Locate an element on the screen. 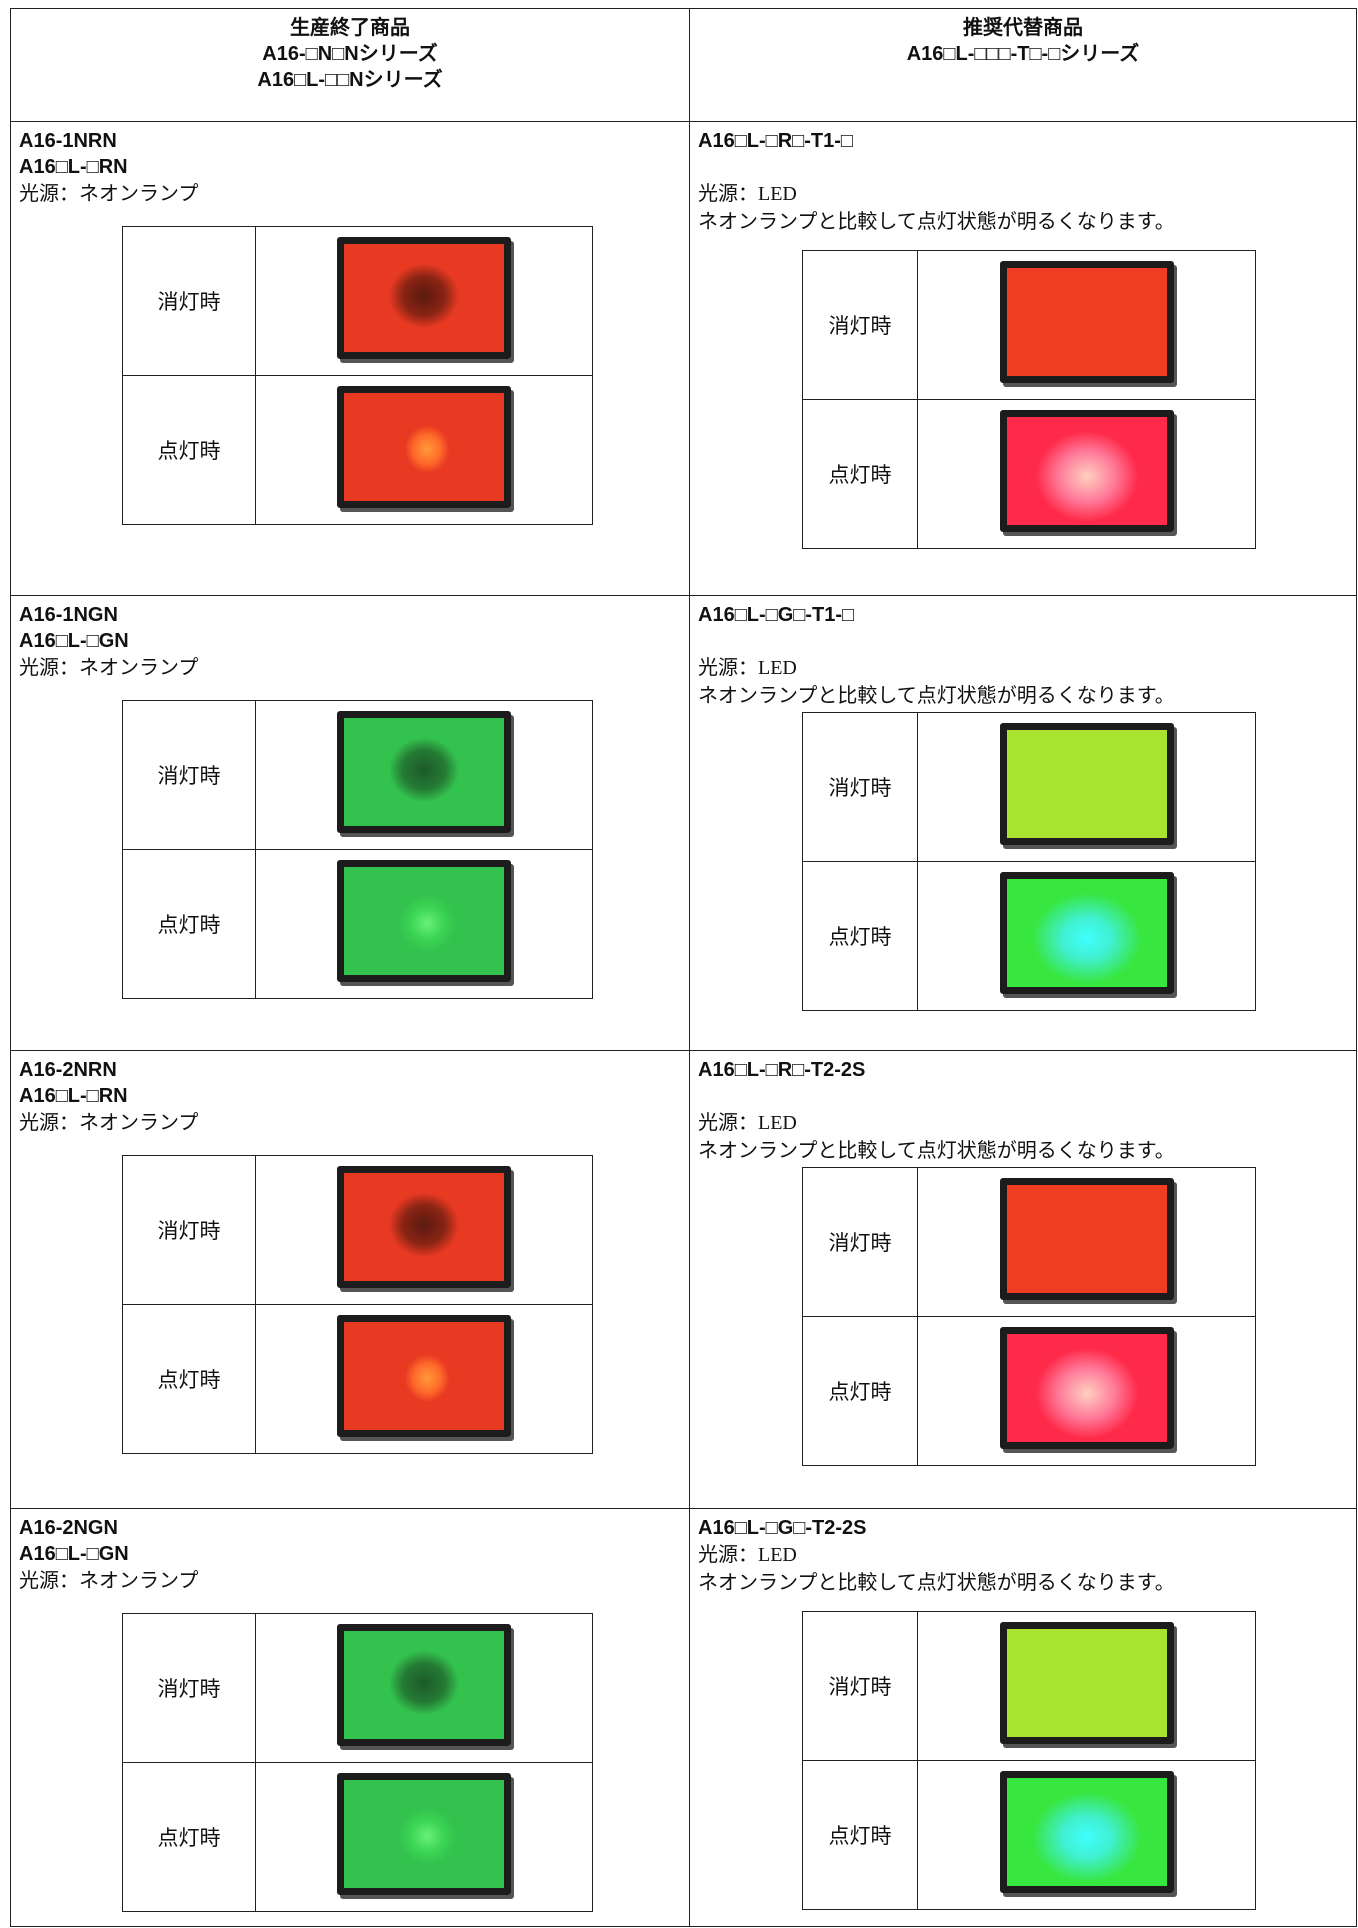 The image size is (1358, 1928). header-line: A16□L-□□□-T□-□シリーズ is located at coordinates (1023, 54).